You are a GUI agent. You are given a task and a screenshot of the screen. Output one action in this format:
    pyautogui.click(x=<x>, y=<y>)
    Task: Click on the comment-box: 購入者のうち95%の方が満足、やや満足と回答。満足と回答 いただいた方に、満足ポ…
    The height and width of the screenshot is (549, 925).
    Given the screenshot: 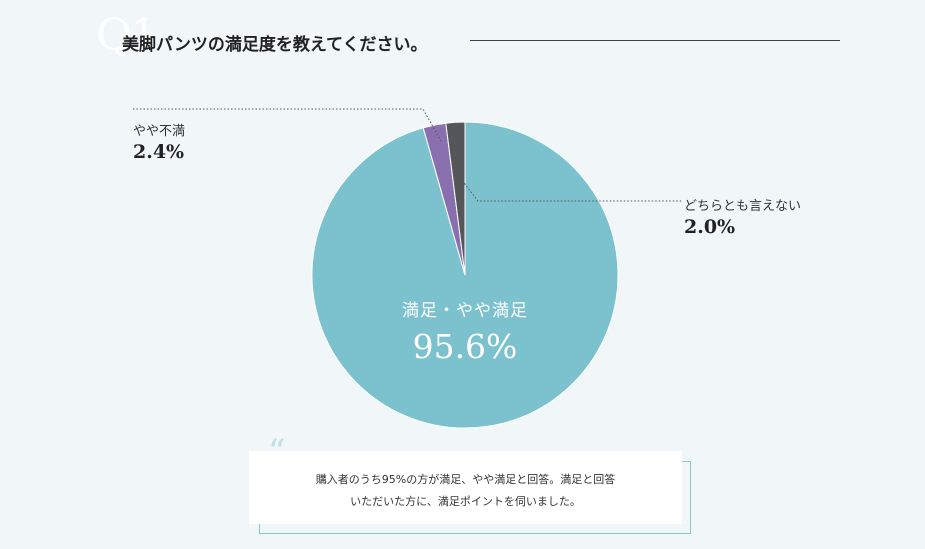 What is the action you would take?
    pyautogui.click(x=465, y=487)
    